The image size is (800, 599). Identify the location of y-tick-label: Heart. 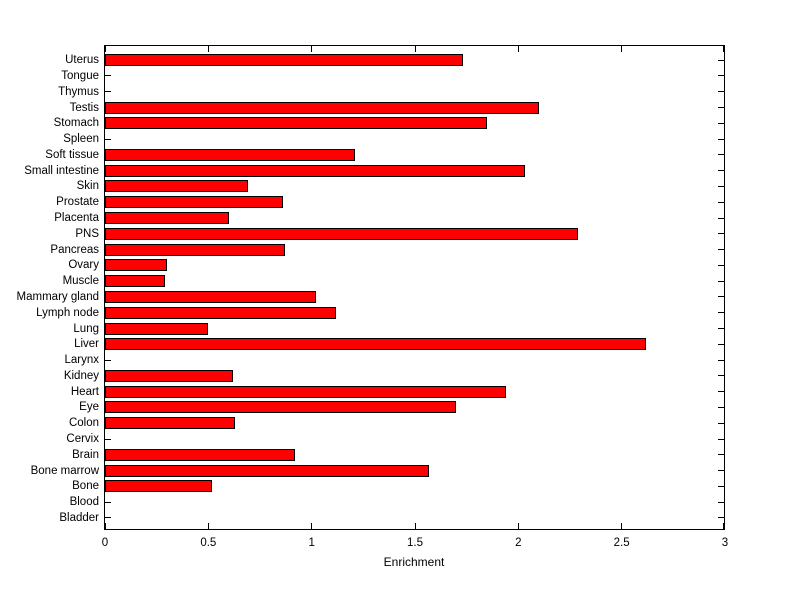
(84, 391).